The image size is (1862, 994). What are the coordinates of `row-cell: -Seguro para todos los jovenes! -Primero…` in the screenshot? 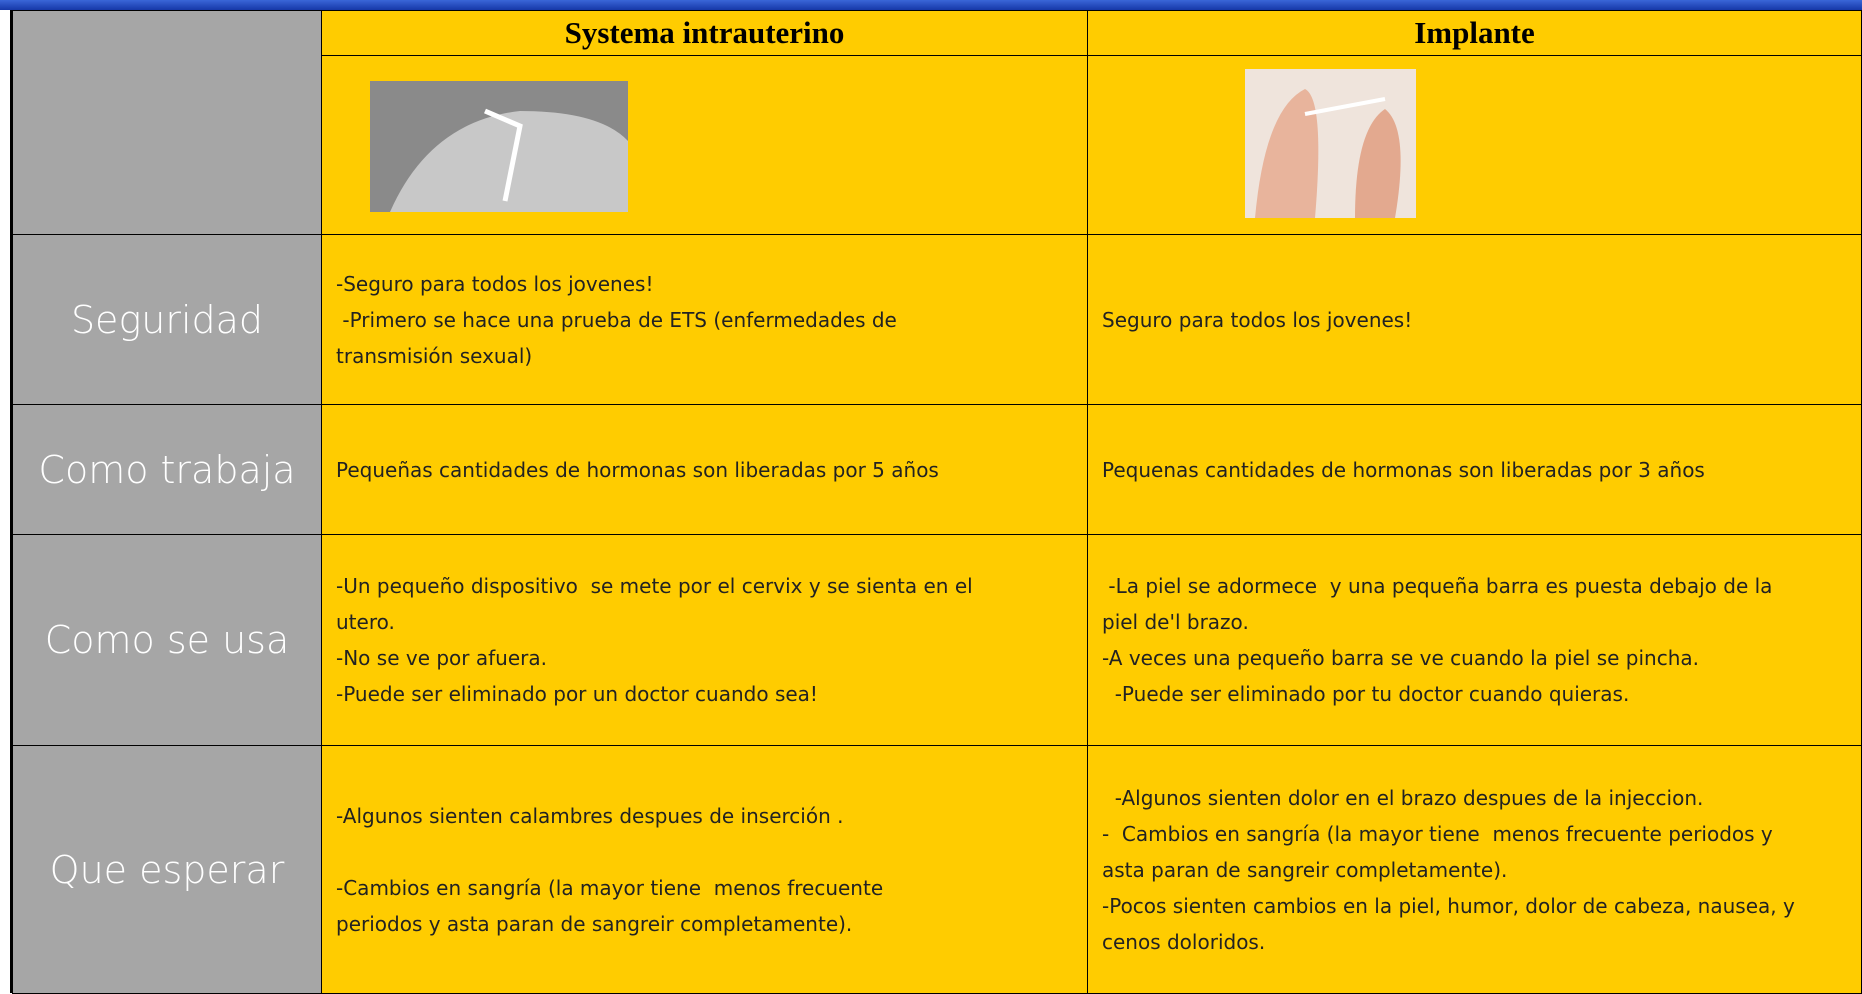 It's located at (704, 319).